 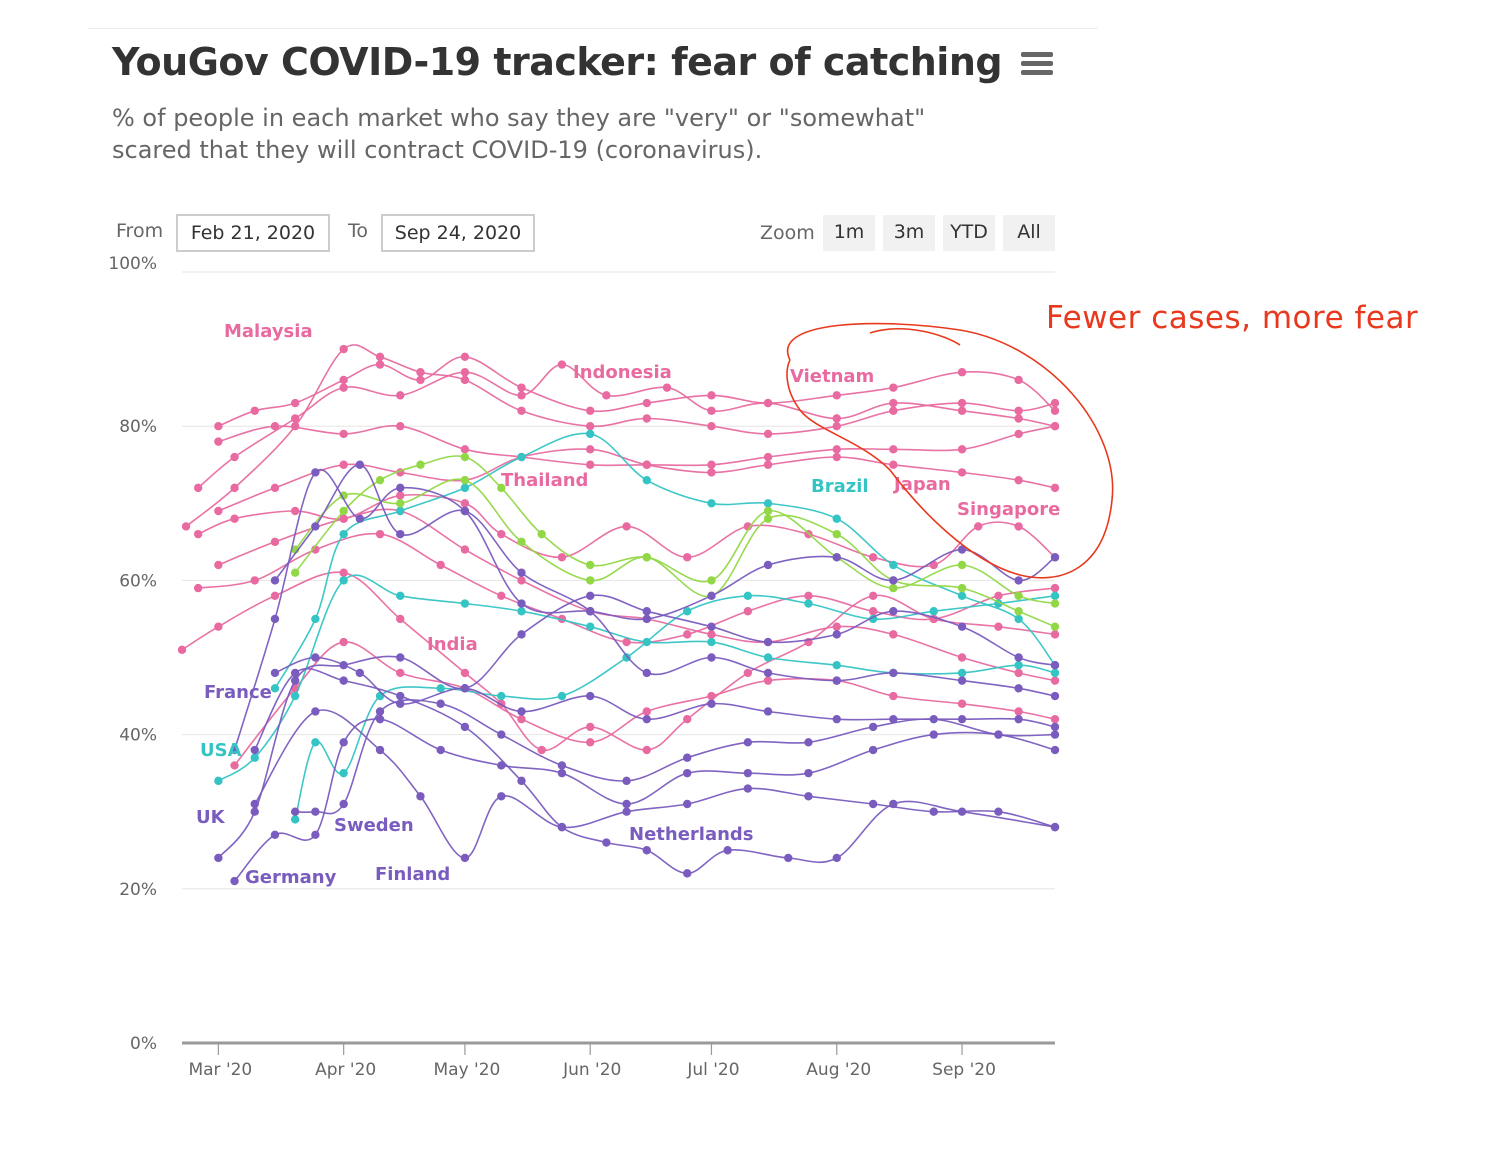 I want to click on zoom-ytd-button: YTD, so click(x=969, y=233).